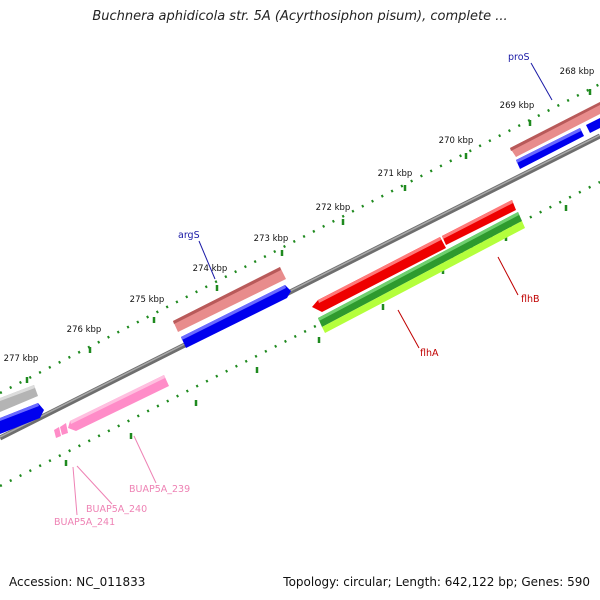  Describe the element at coordinates (271, 239) in the screenshot. I see `tick-label: 273 kbp` at that location.